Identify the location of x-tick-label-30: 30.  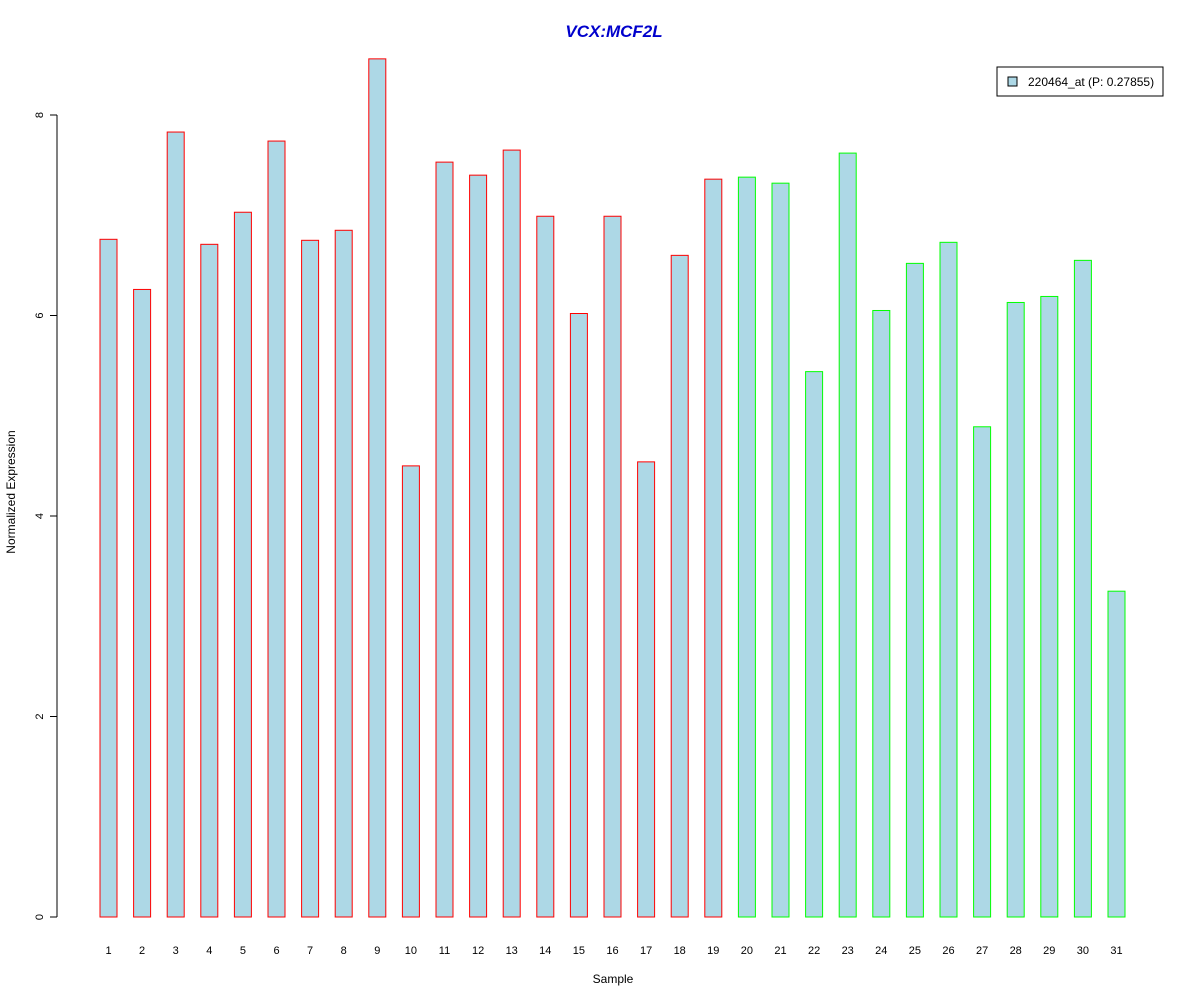
(1083, 951).